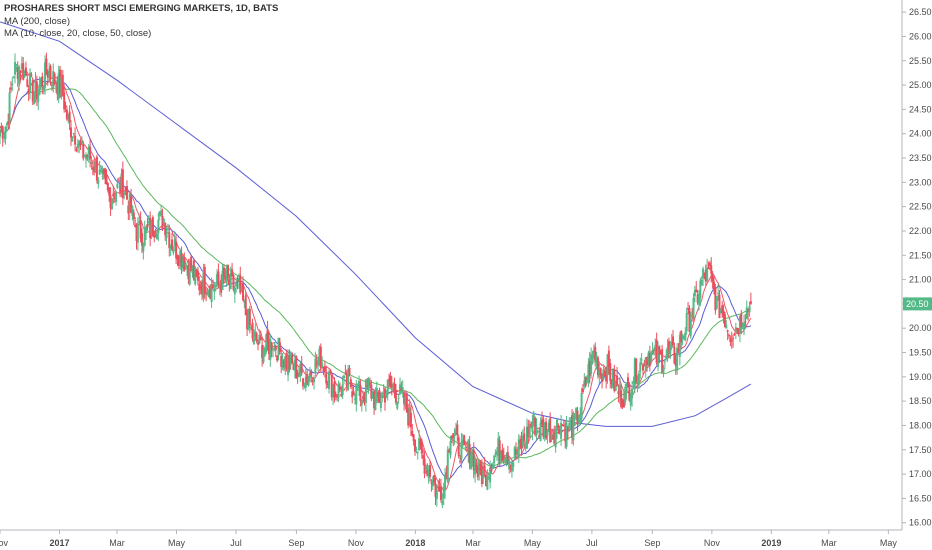 The height and width of the screenshot is (550, 932). What do you see at coordinates (920, 231) in the screenshot?
I see `y-tick-label: 22.00` at bounding box center [920, 231].